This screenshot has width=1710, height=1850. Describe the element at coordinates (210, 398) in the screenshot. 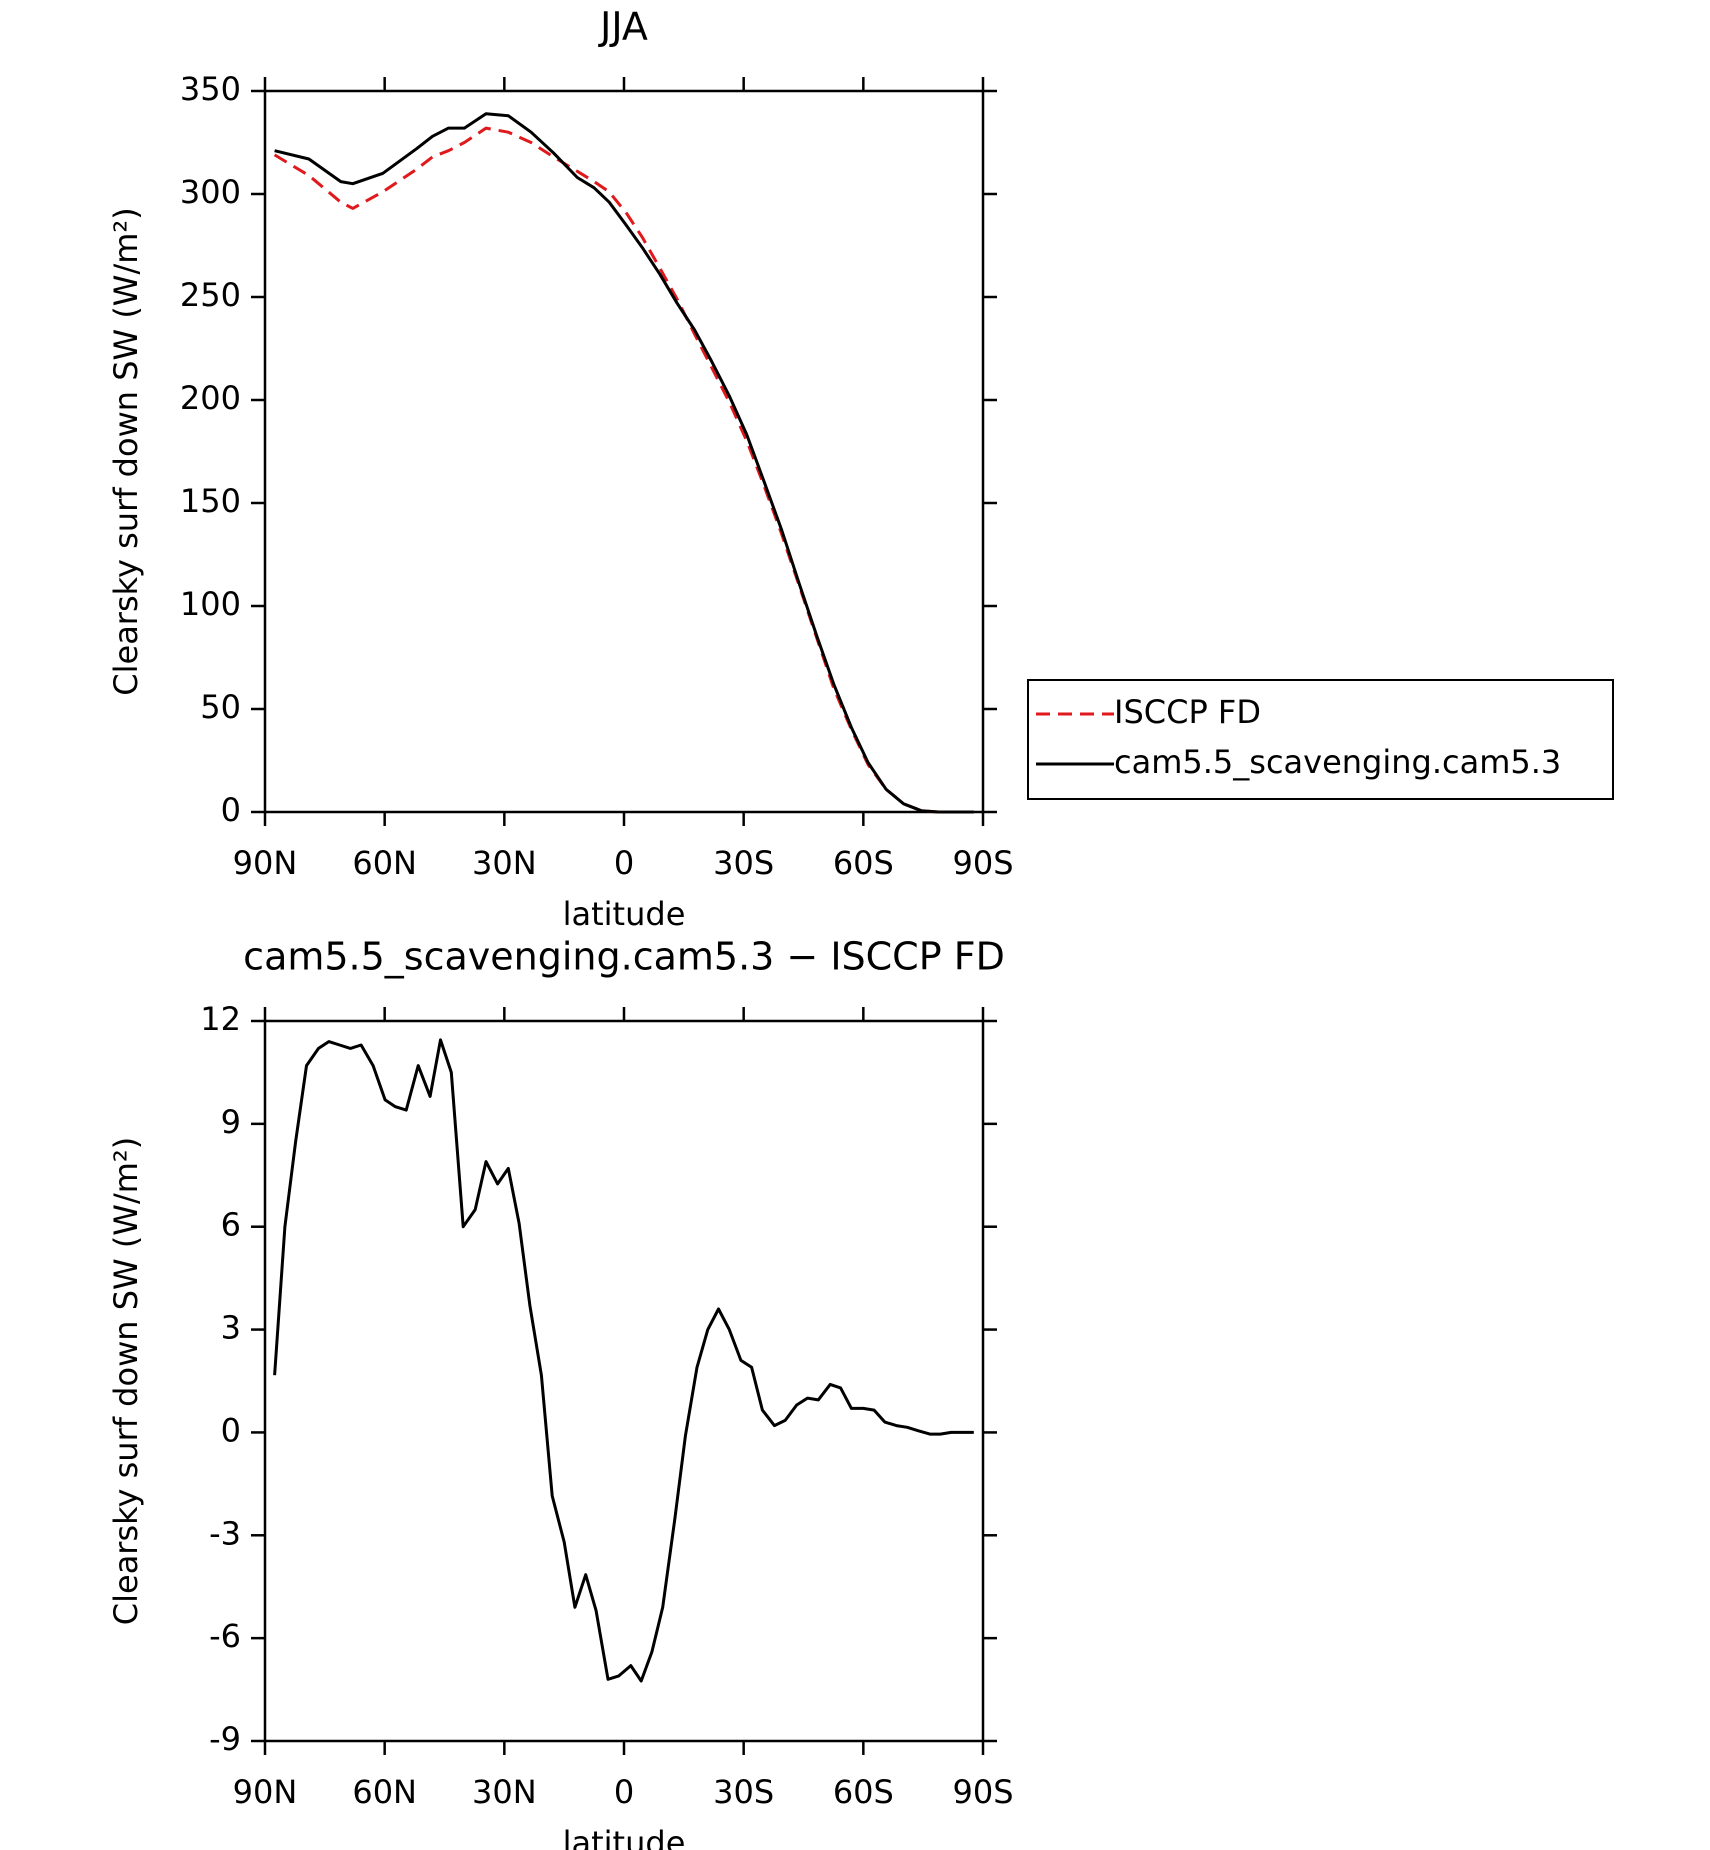

I see `y-tick-label: 200` at that location.